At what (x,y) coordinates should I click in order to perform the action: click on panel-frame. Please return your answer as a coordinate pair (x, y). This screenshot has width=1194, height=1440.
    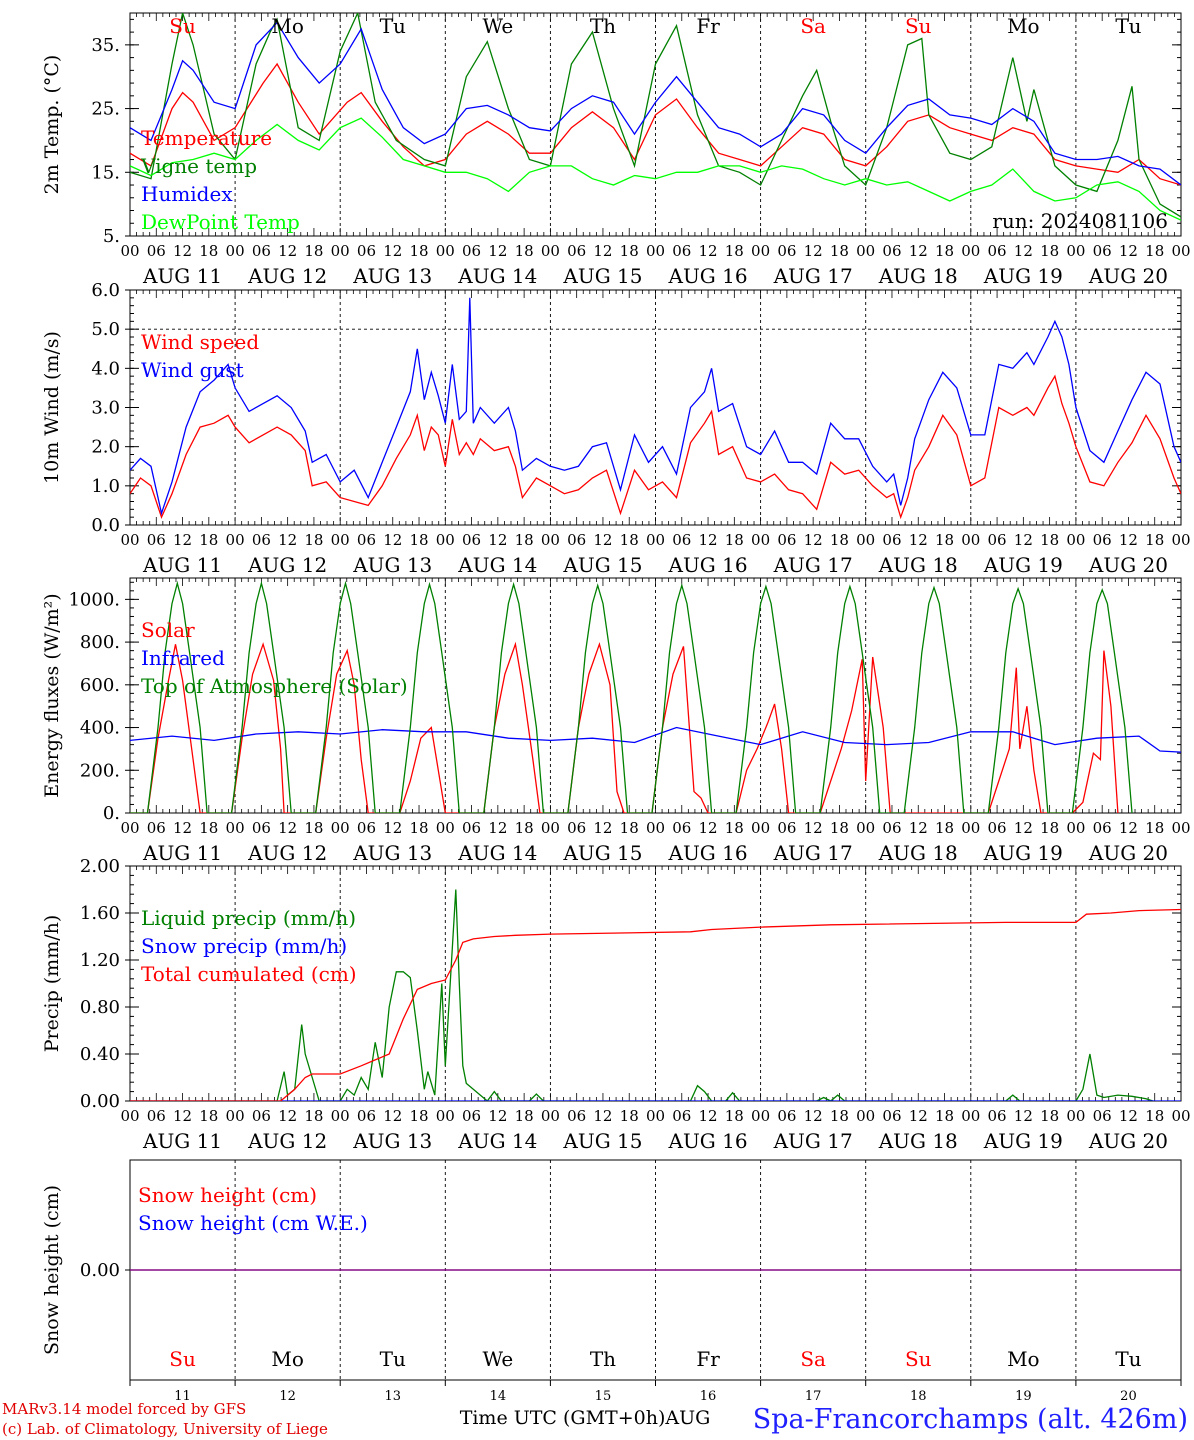
    Looking at the image, I should click on (655, 124).